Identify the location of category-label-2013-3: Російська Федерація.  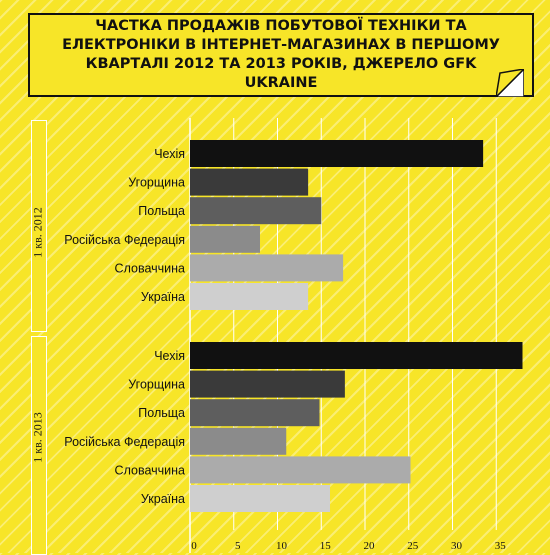
(124, 442).